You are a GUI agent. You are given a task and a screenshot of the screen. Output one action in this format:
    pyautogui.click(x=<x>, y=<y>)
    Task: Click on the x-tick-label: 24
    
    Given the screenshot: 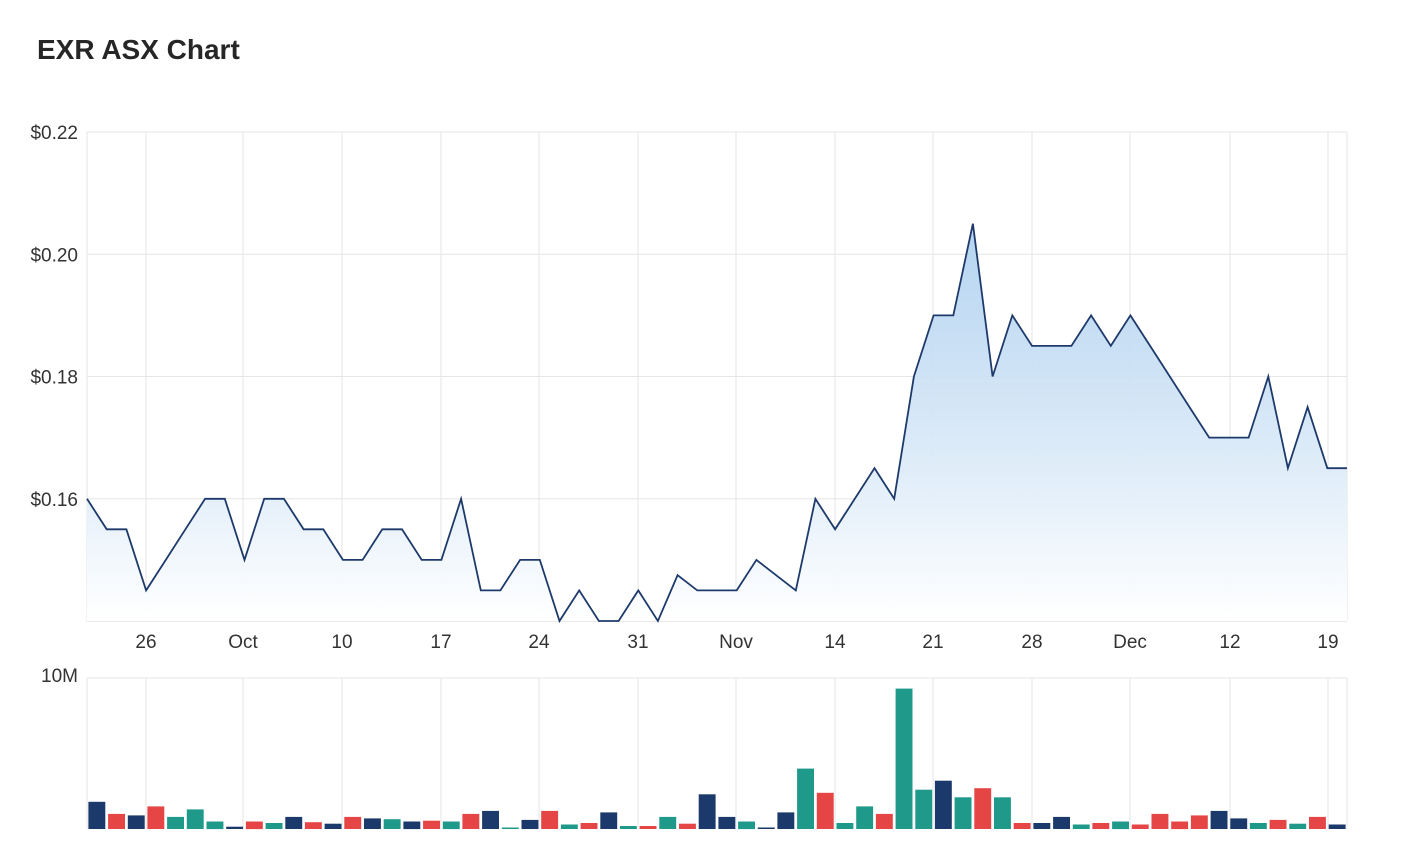 What is the action you would take?
    pyautogui.click(x=539, y=642)
    